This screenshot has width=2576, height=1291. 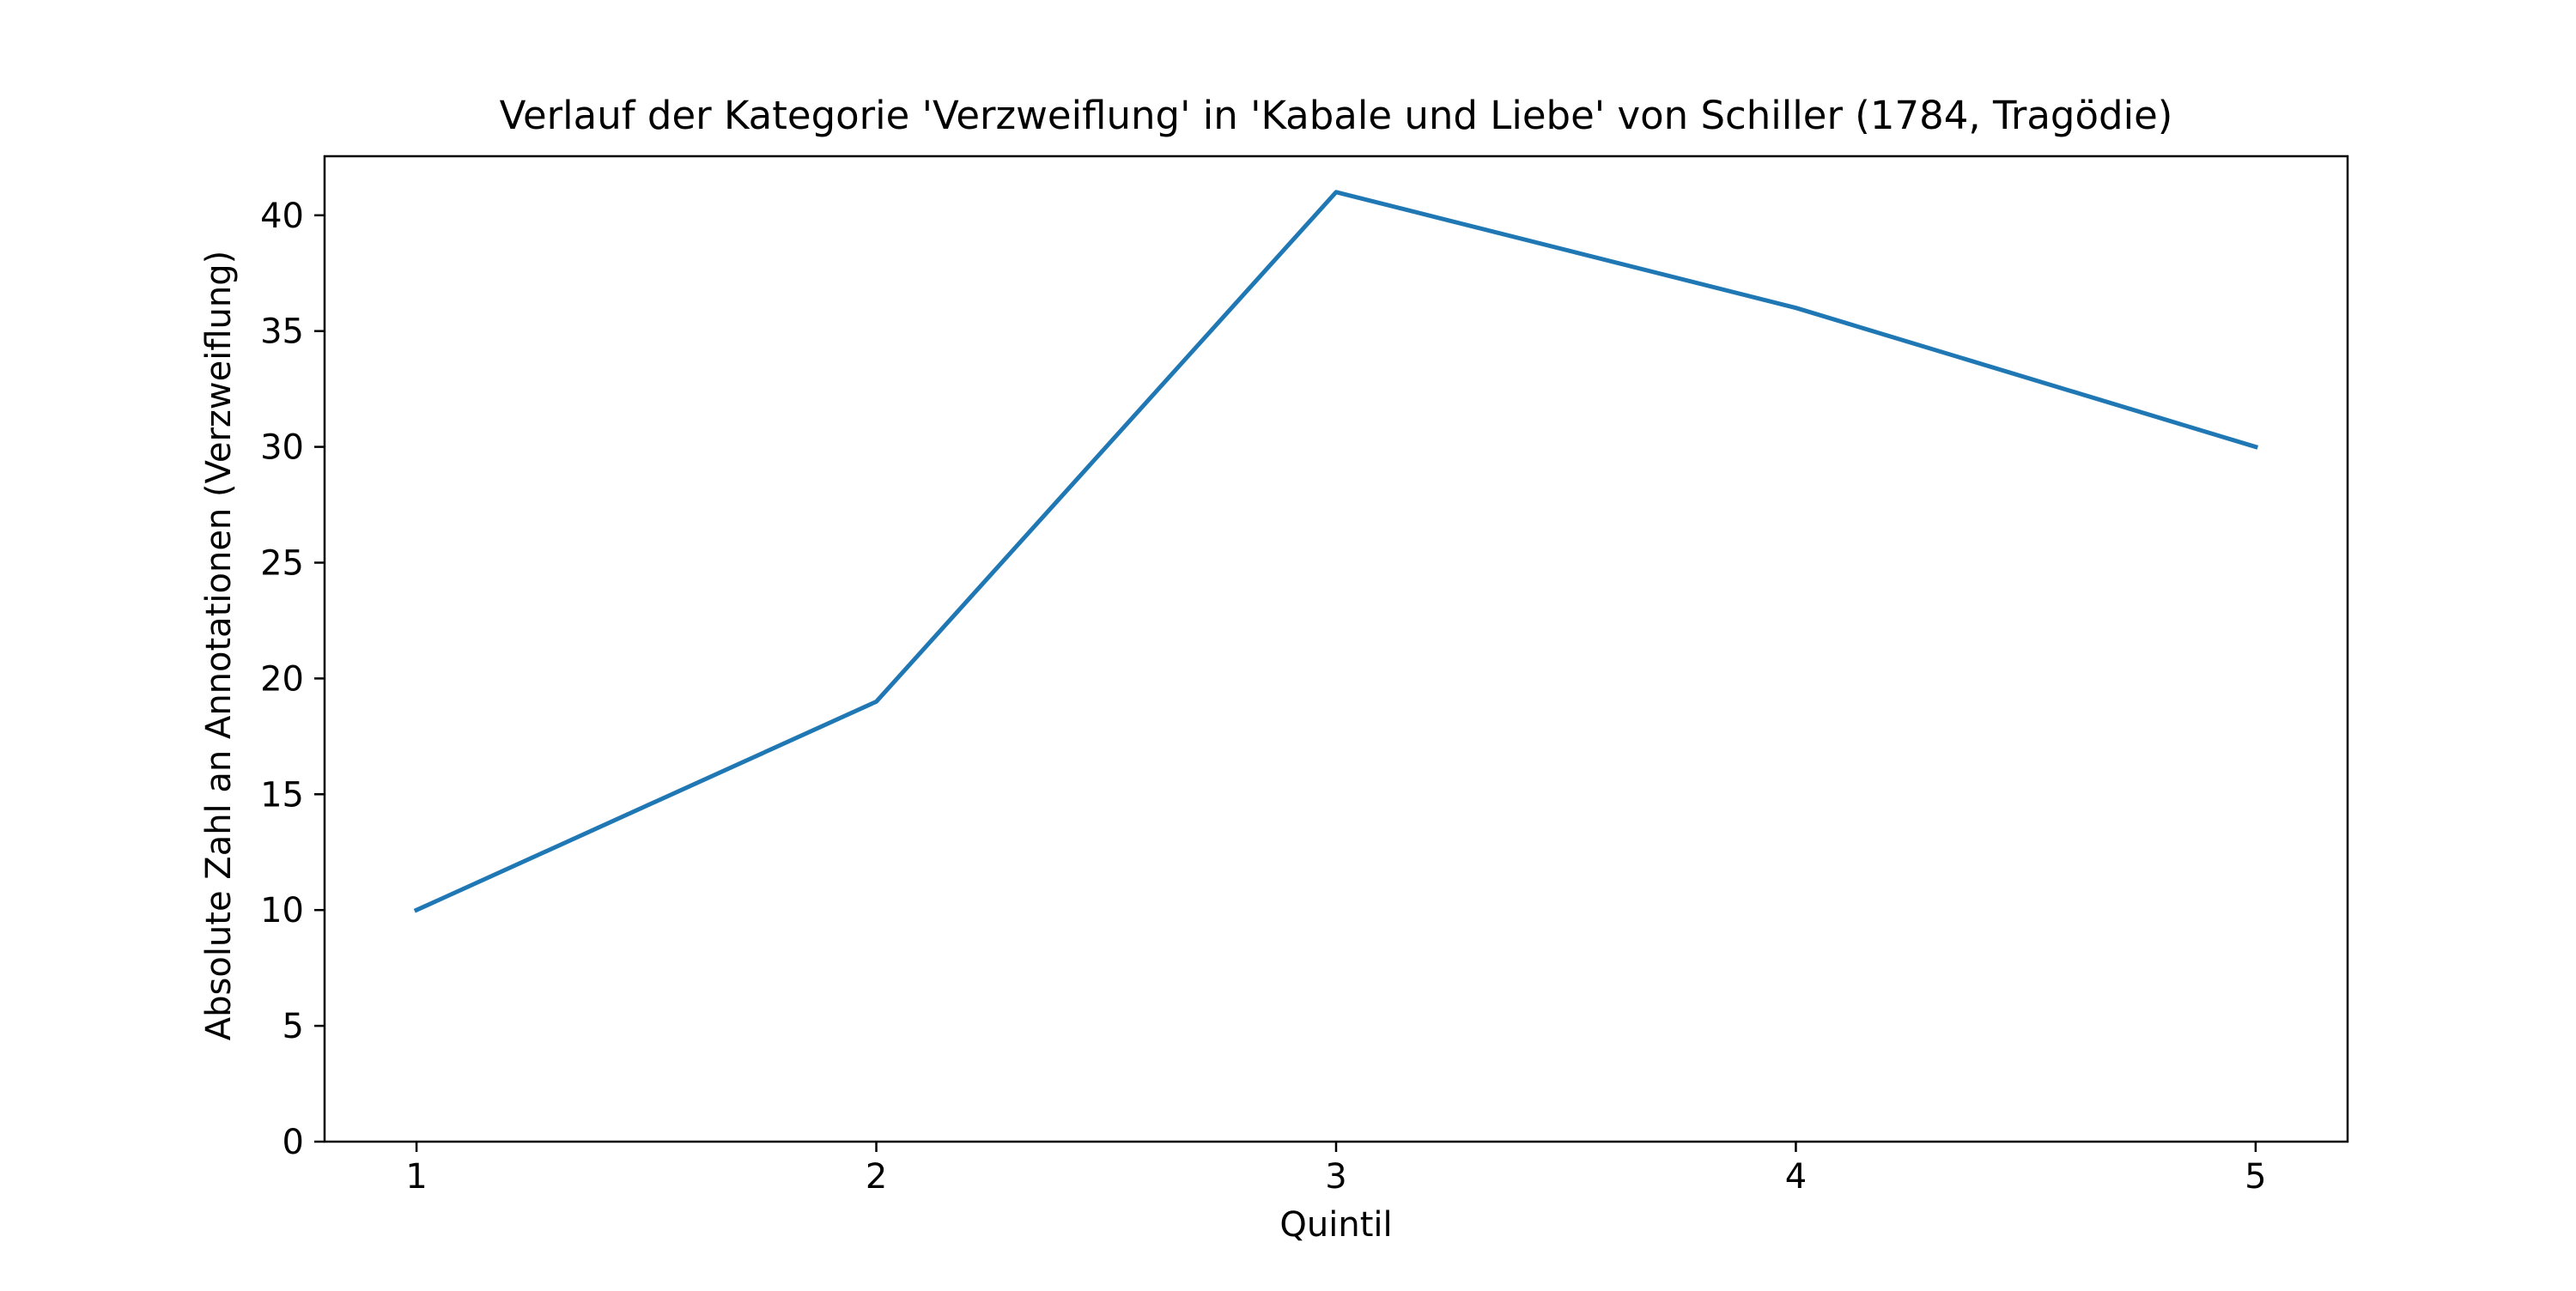 I want to click on y-tick-label: 30, so click(x=282, y=448).